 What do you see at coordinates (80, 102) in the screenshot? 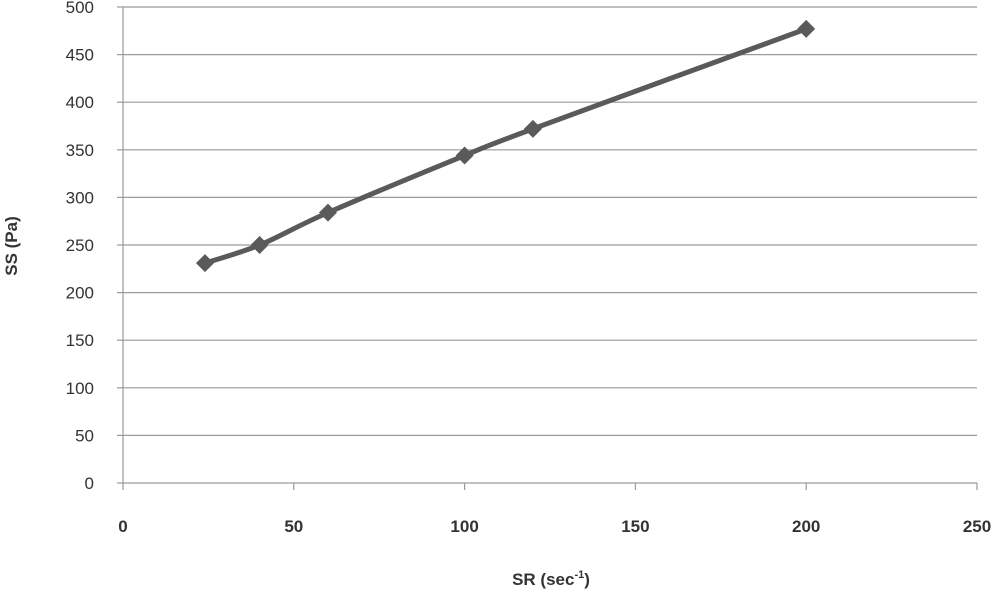
I see `y-tick-label-400: 400` at bounding box center [80, 102].